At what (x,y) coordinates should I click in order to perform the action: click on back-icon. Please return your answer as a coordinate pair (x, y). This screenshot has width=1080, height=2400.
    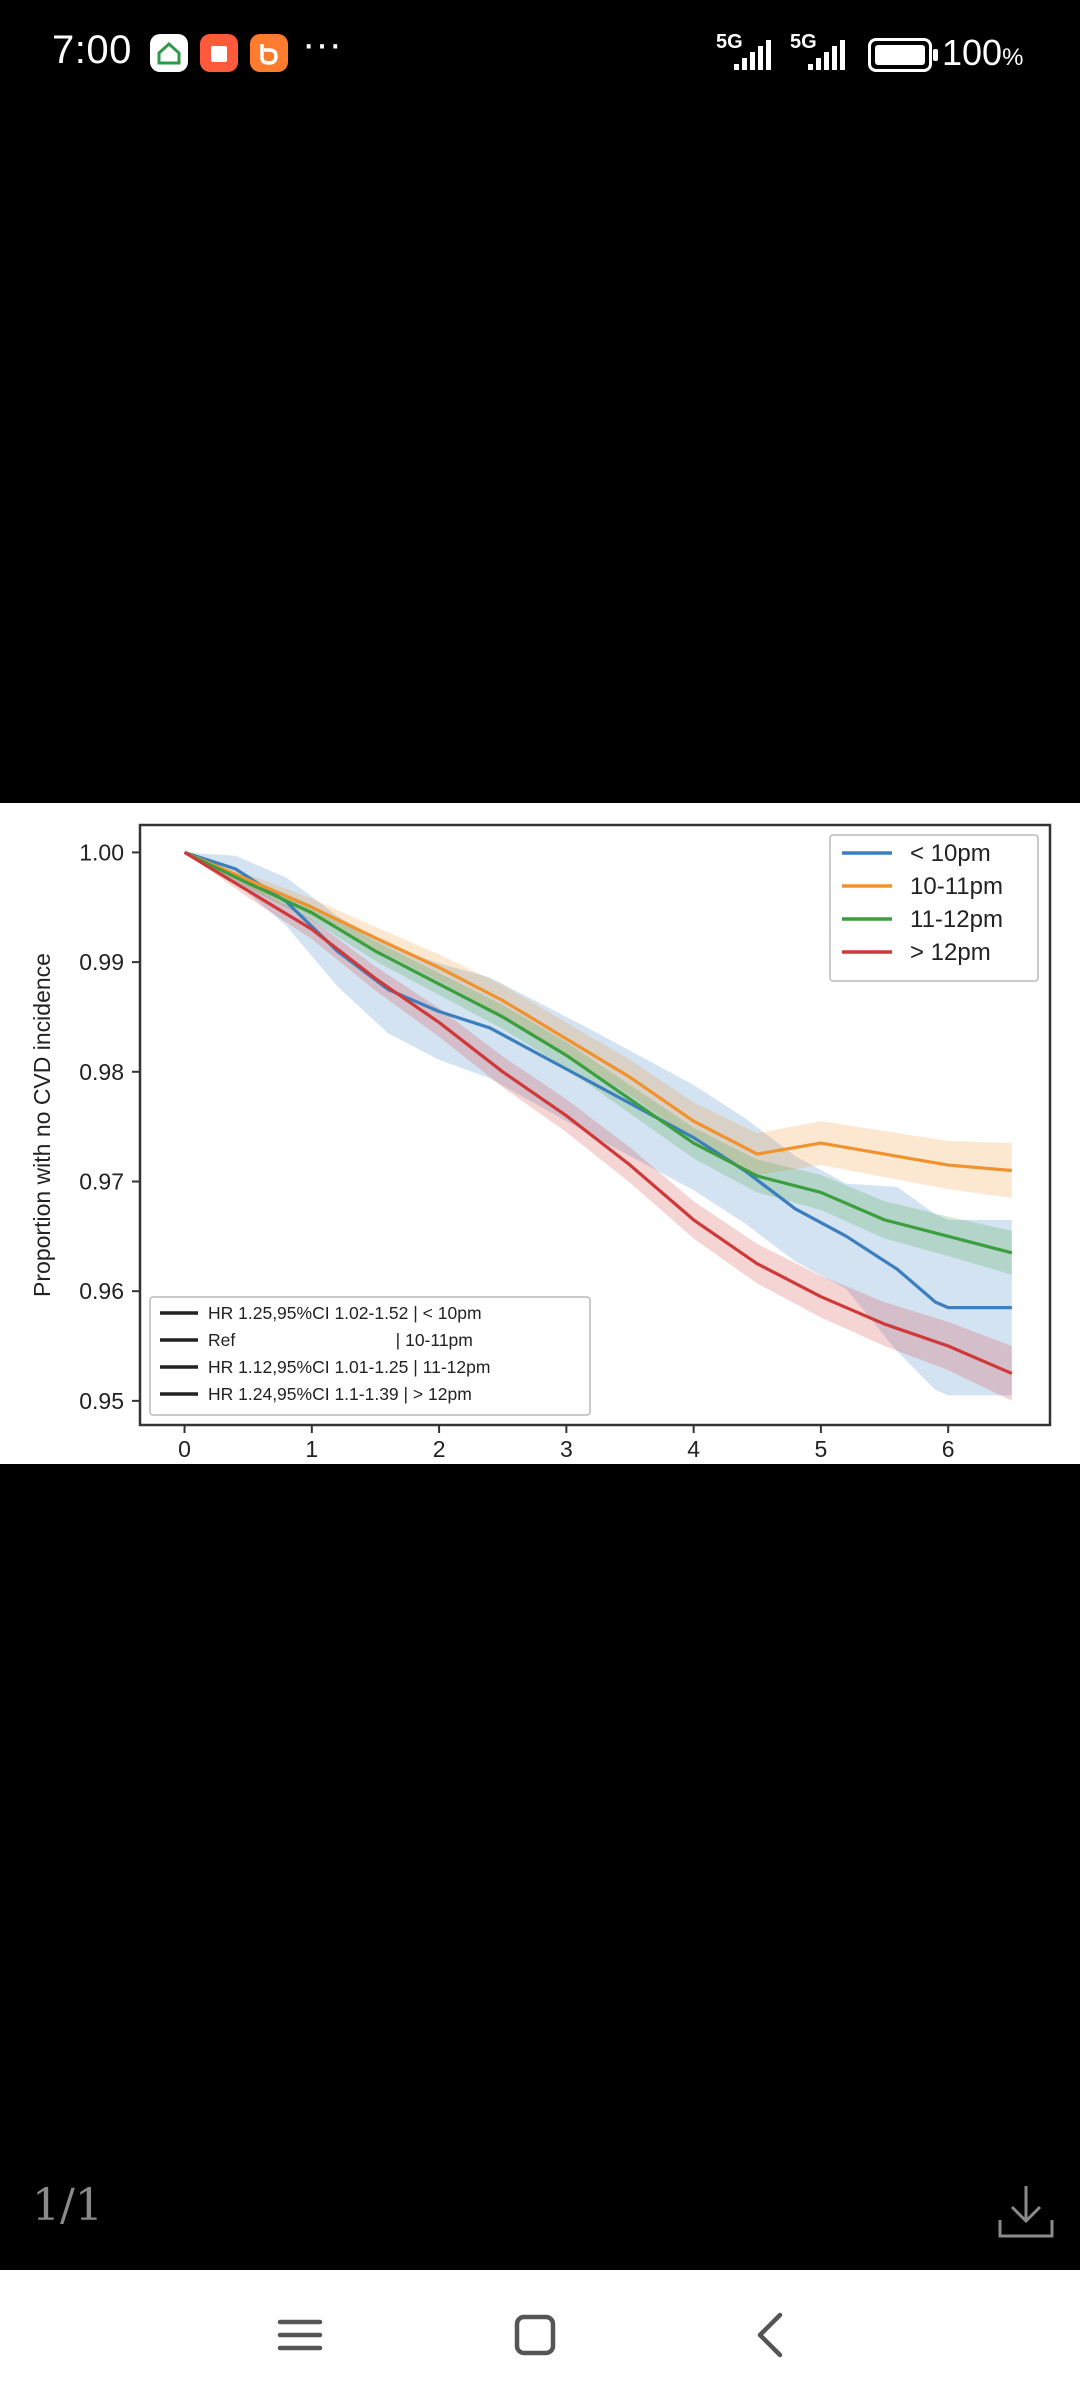
    Looking at the image, I should click on (771, 2335).